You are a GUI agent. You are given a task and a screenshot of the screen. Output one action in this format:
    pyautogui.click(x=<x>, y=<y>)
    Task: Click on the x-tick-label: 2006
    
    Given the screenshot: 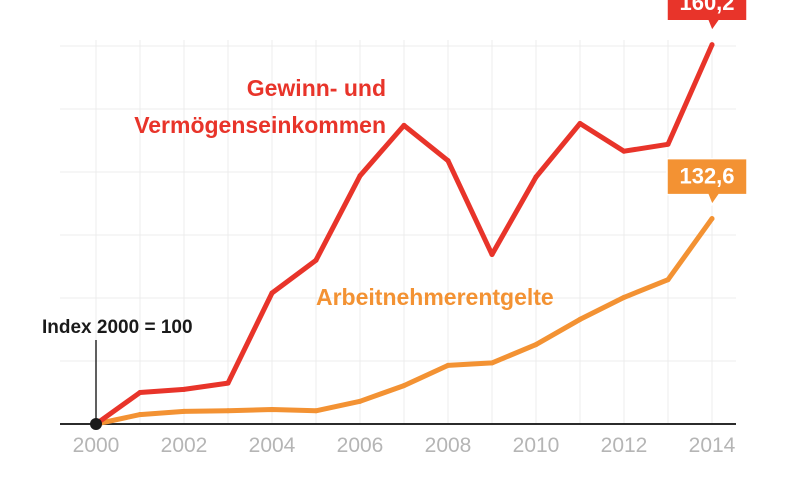 What is the action you would take?
    pyautogui.click(x=360, y=445)
    